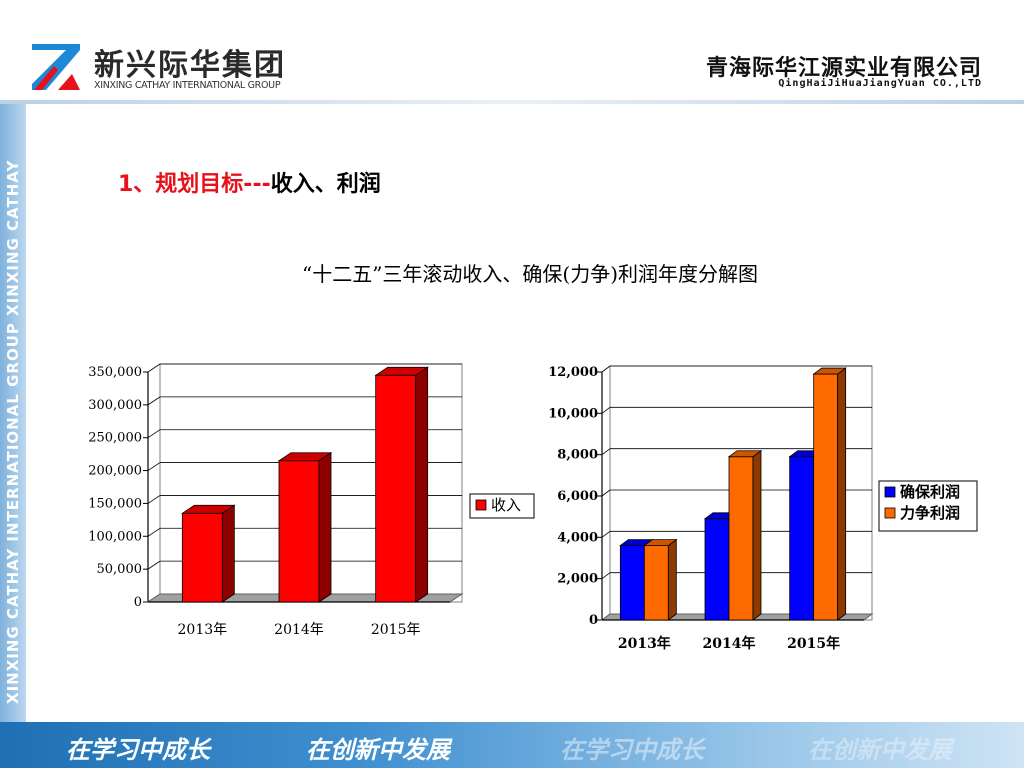 Image resolution: width=1024 pixels, height=768 pixels. Describe the element at coordinates (930, 513) in the screenshot. I see `legend-label: 力争利润` at that location.